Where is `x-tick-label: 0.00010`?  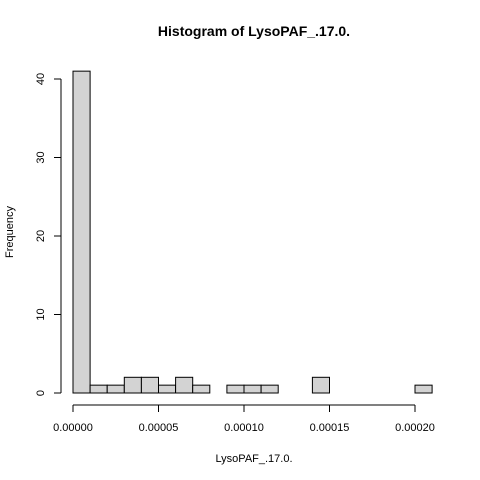
x-tick-label: 0.00010 is located at coordinates (244, 428).